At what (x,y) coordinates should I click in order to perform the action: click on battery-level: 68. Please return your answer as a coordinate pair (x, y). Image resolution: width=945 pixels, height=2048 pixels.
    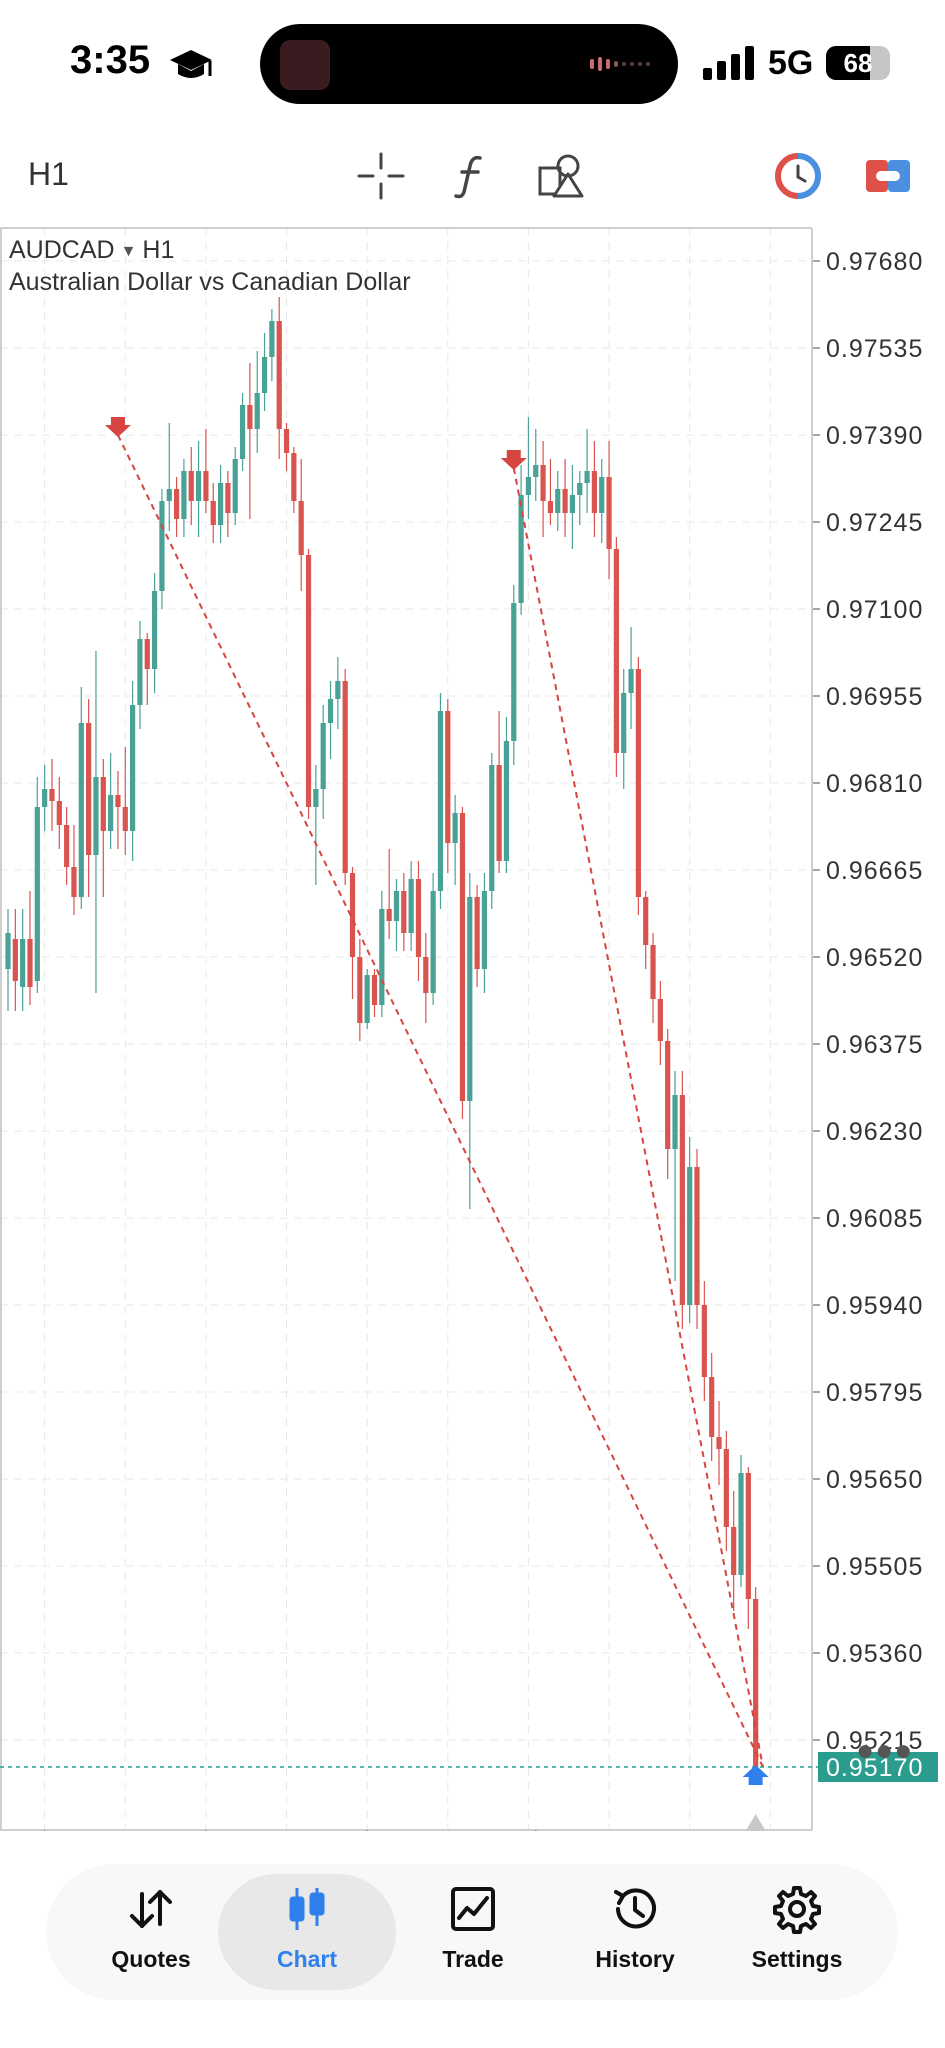
    Looking at the image, I should click on (858, 63).